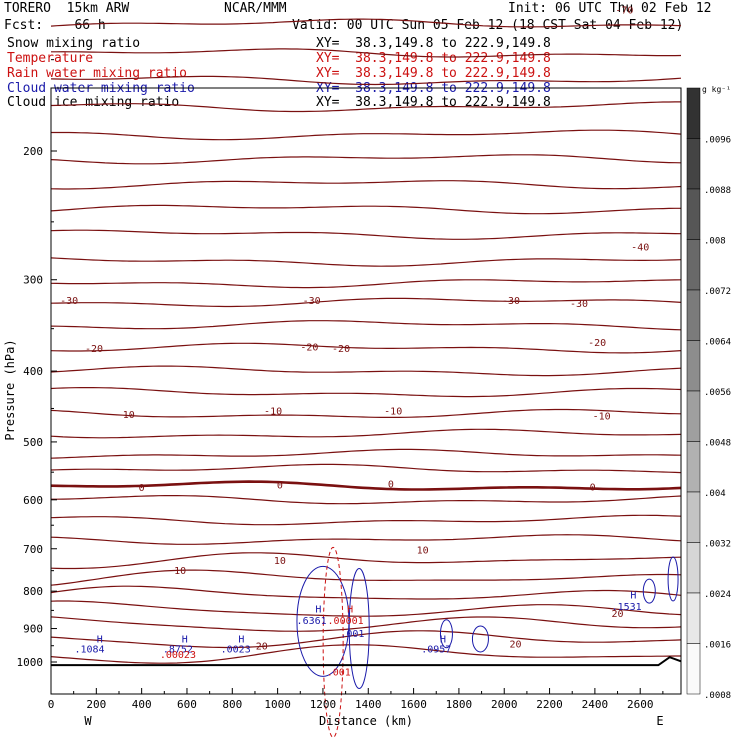 The height and width of the screenshot is (740, 740). What do you see at coordinates (487, 642) in the screenshot?
I see `hydrometeor-contours` at bounding box center [487, 642].